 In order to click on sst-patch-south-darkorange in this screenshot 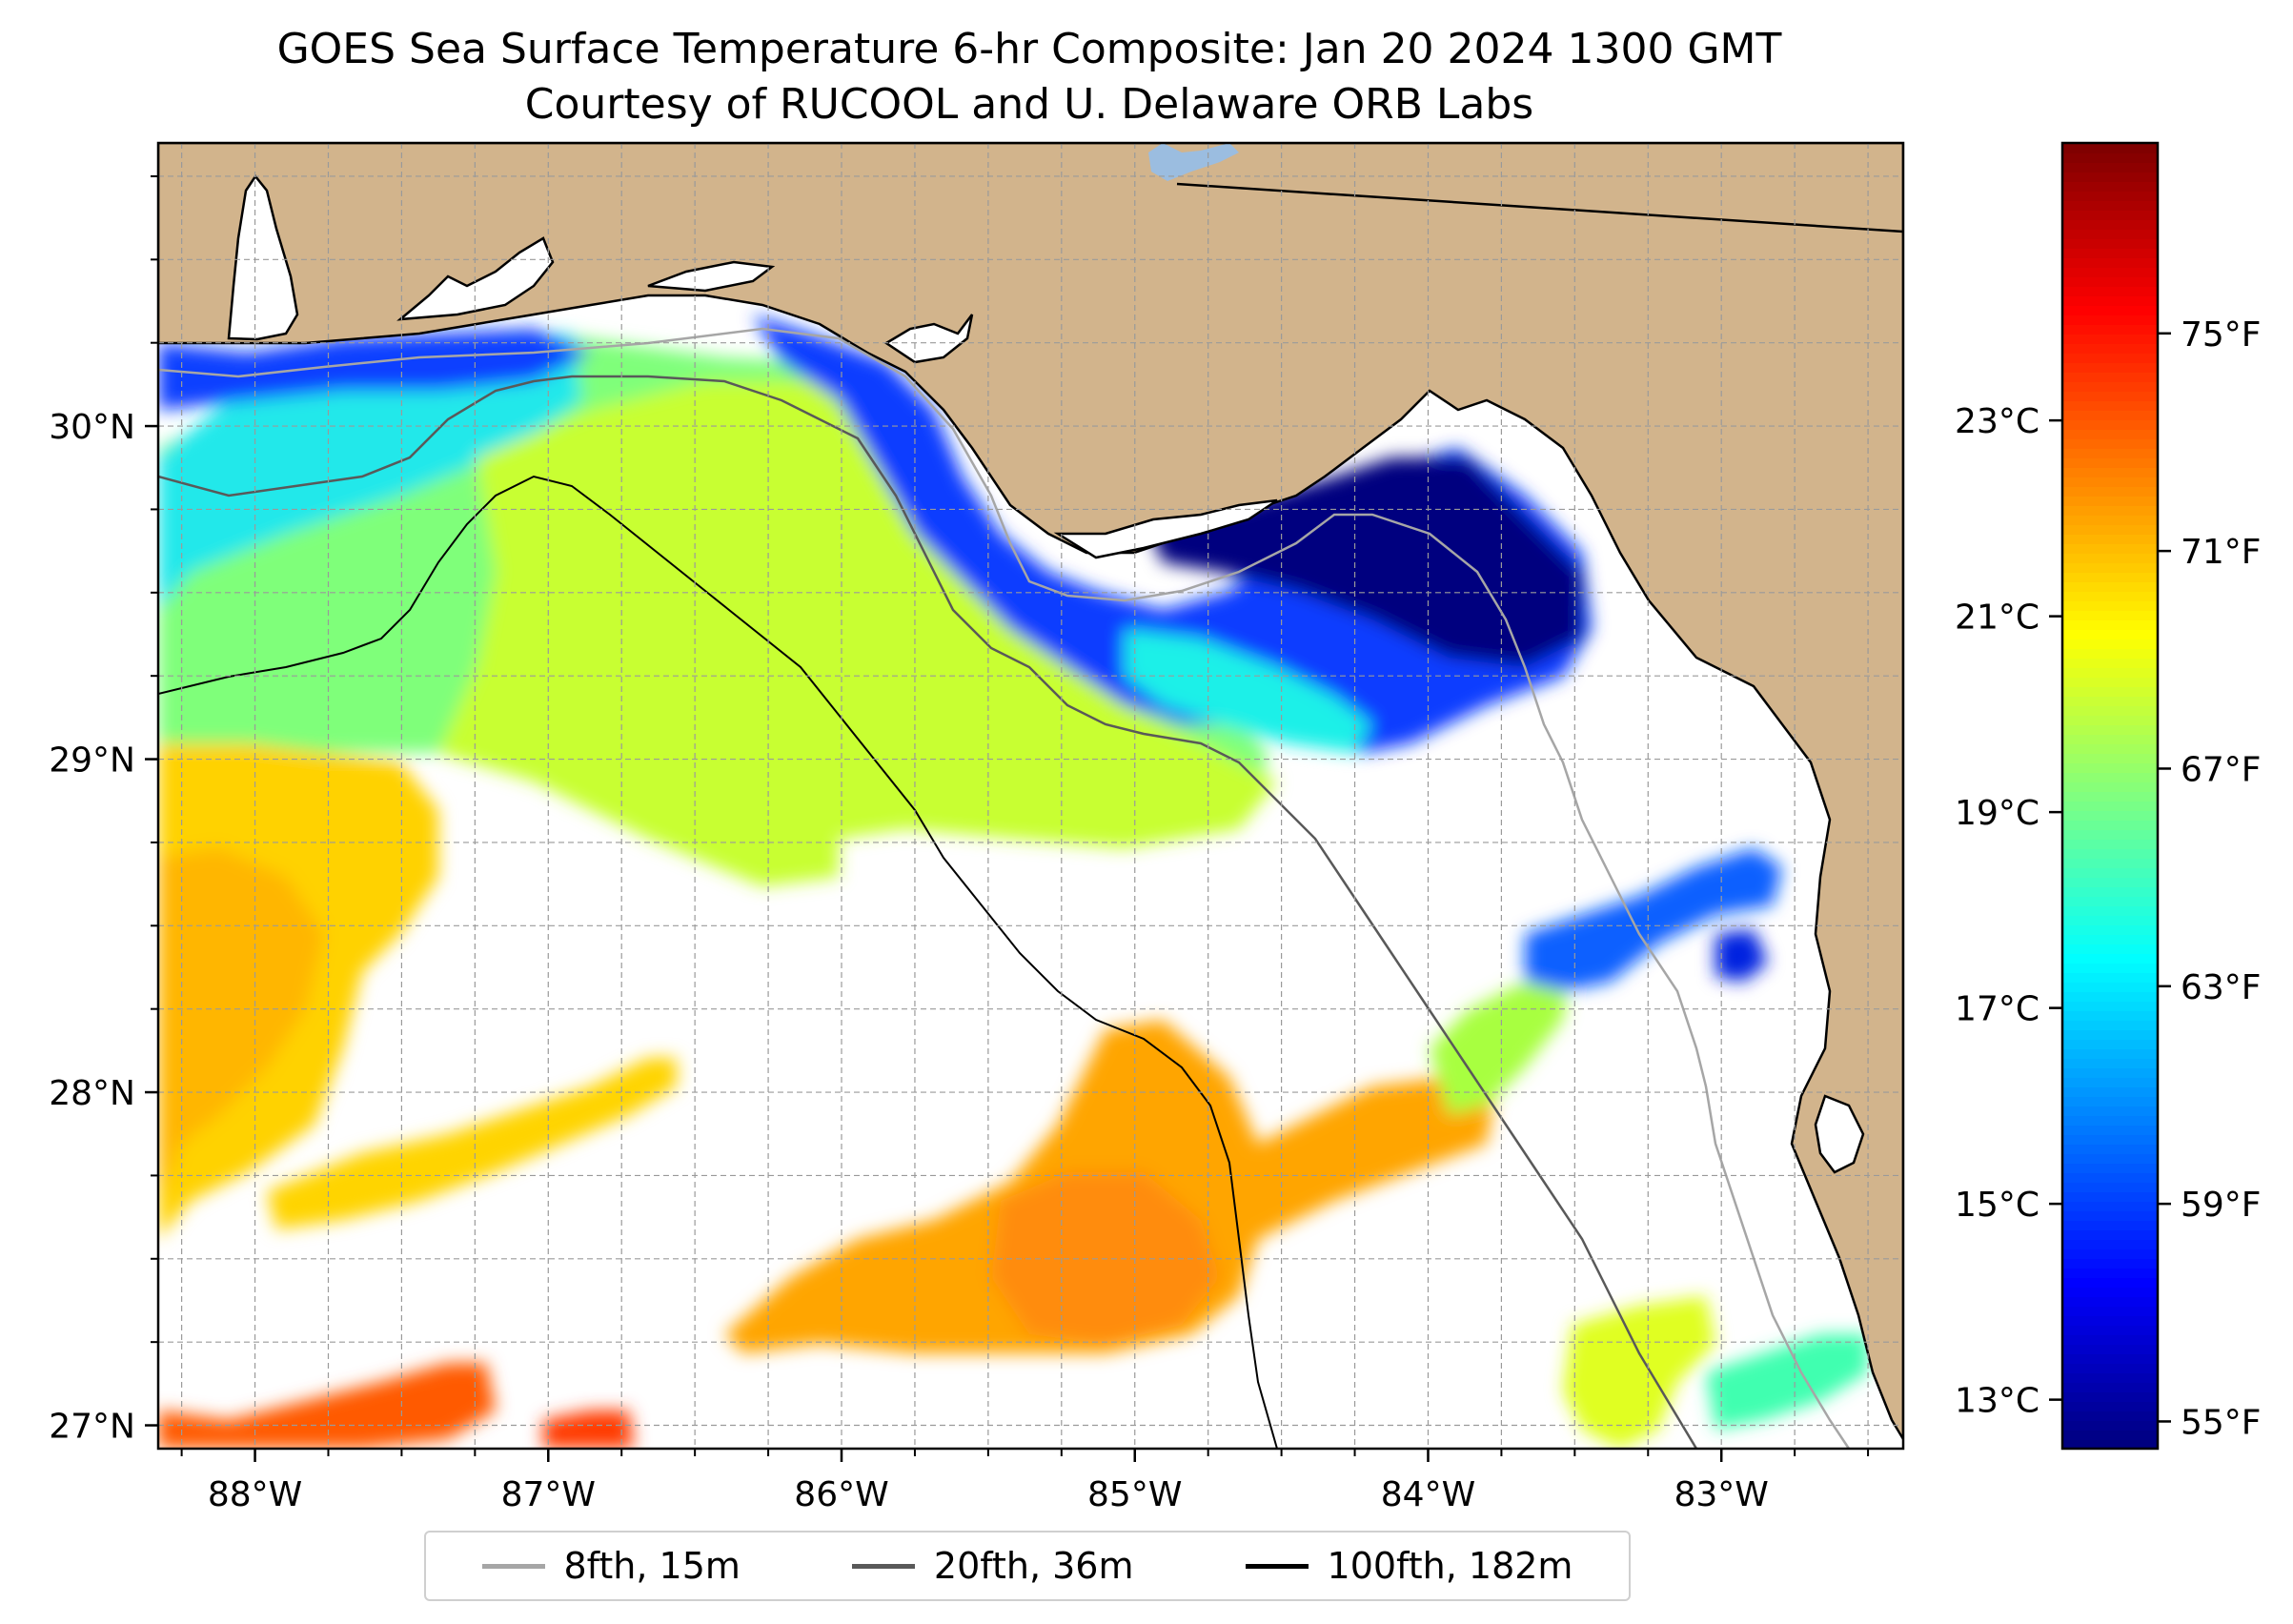, I will do `click(1105, 1258)`.